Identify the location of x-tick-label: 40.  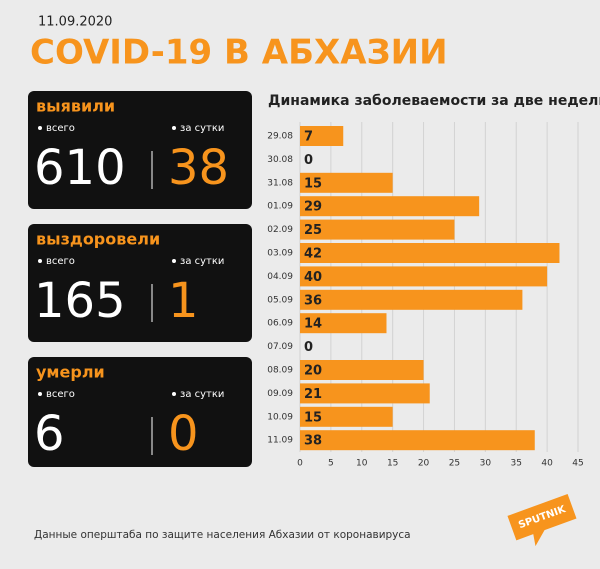
(547, 464).